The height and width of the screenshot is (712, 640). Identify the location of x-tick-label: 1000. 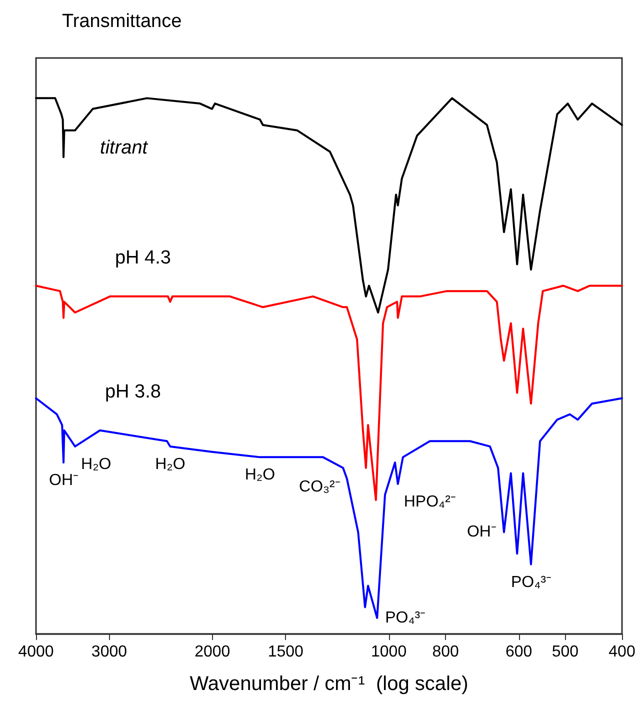
(389, 652).